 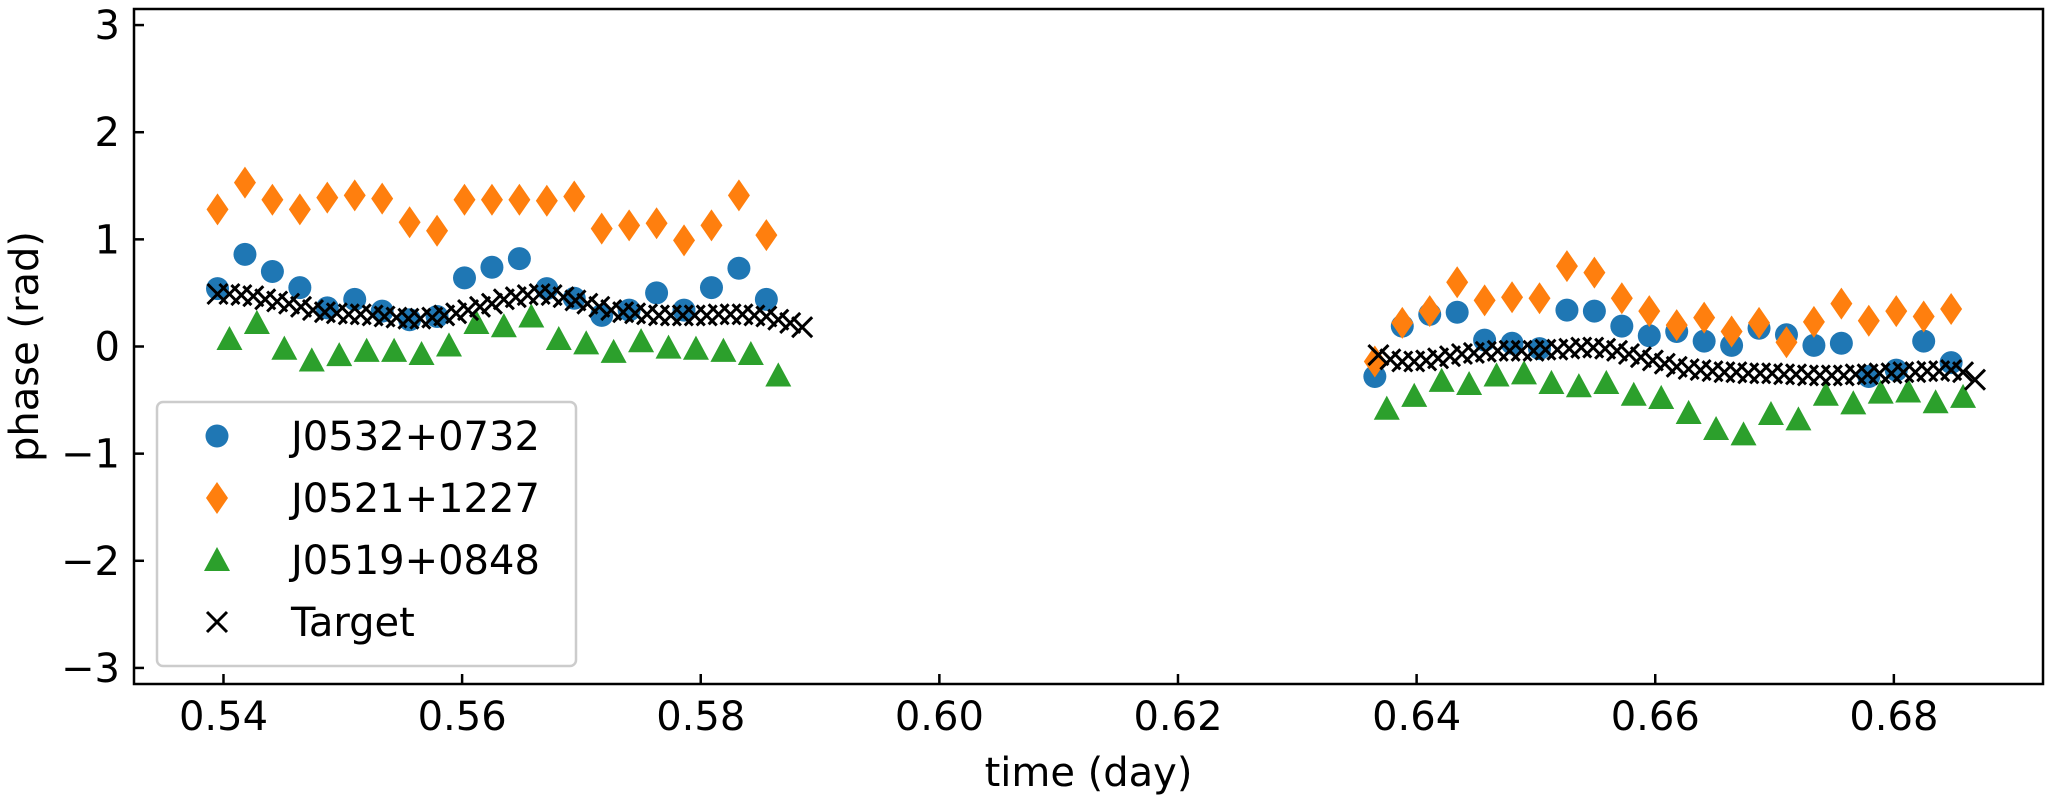 I want to click on legend-entry: Target, so click(x=310, y=623).